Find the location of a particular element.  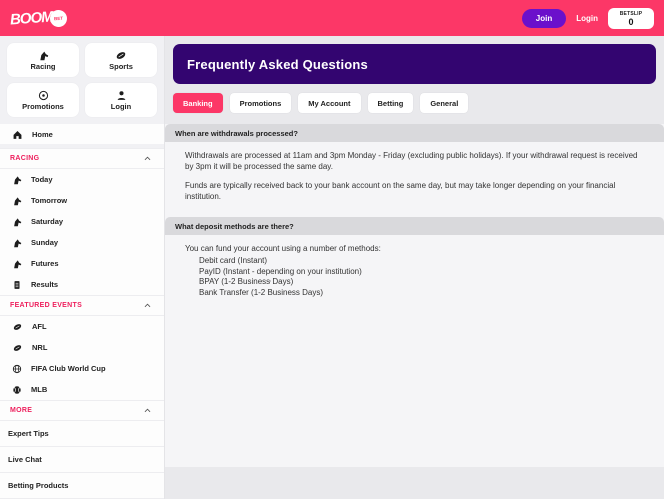

deposit-method: Bank Transfer (1-2 Business Days) is located at coordinates (261, 292).